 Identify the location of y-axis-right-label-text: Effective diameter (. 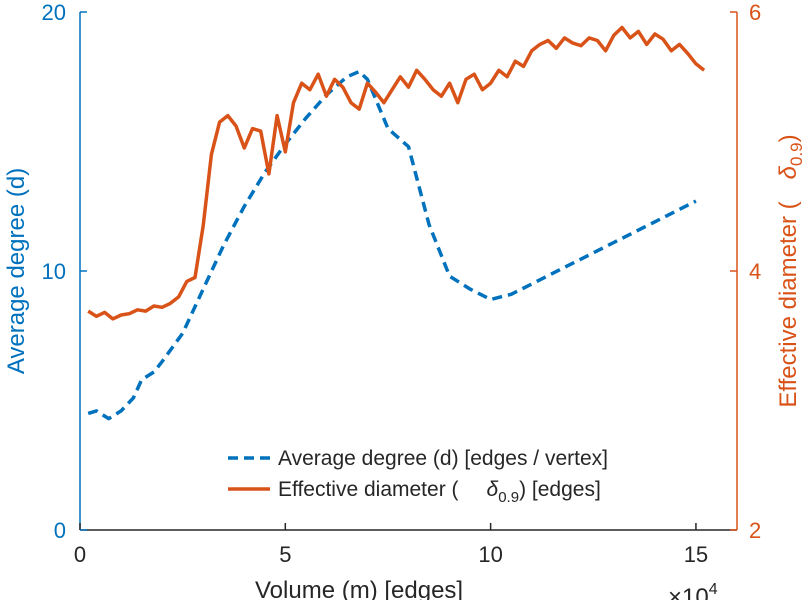
(788, 304).